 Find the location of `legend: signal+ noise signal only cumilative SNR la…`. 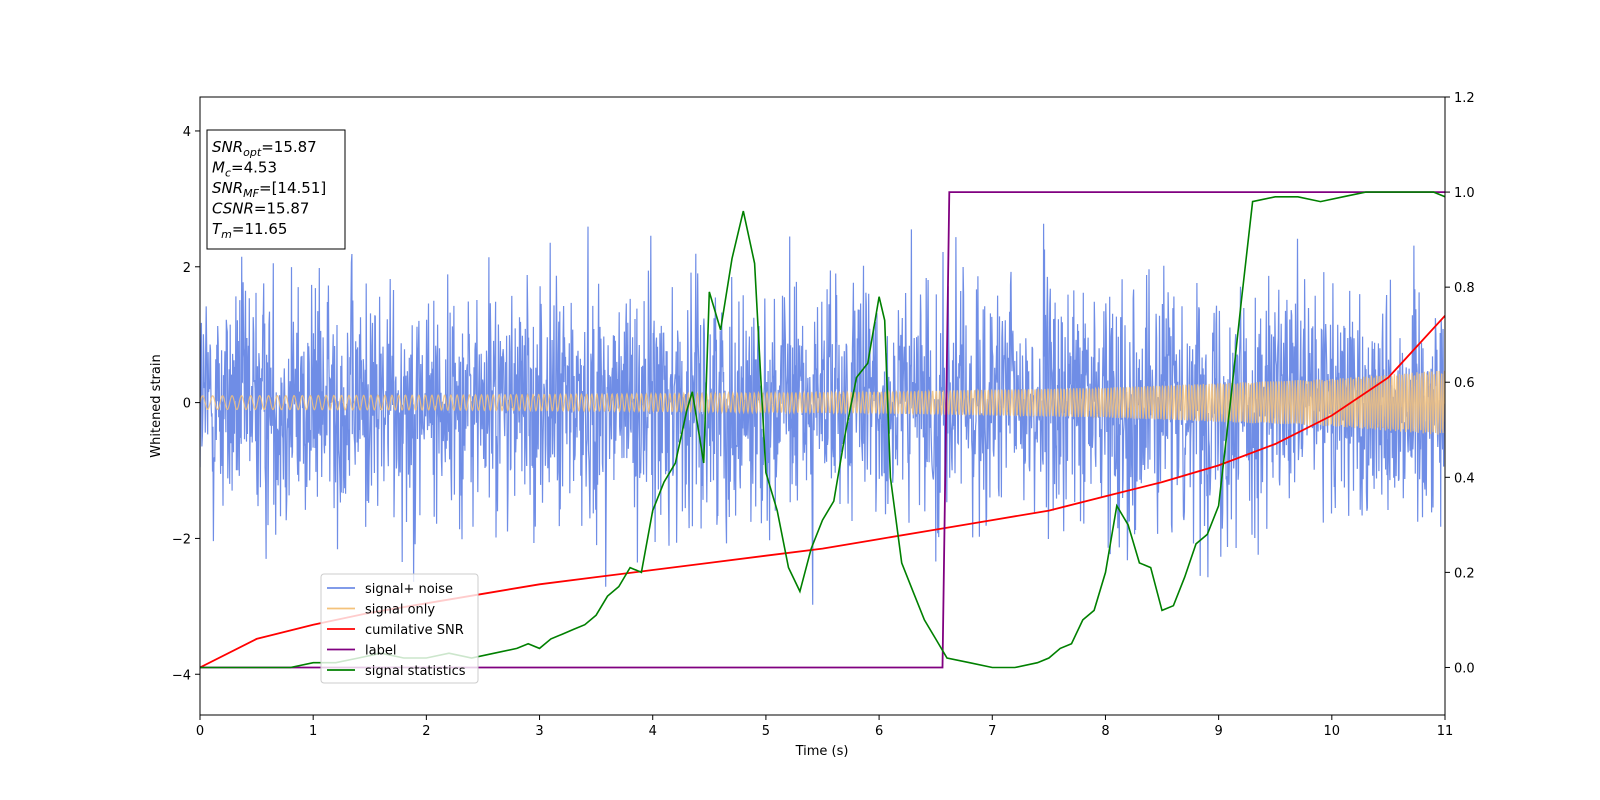

legend: signal+ noise signal only cumilative SNR la… is located at coordinates (399, 628).